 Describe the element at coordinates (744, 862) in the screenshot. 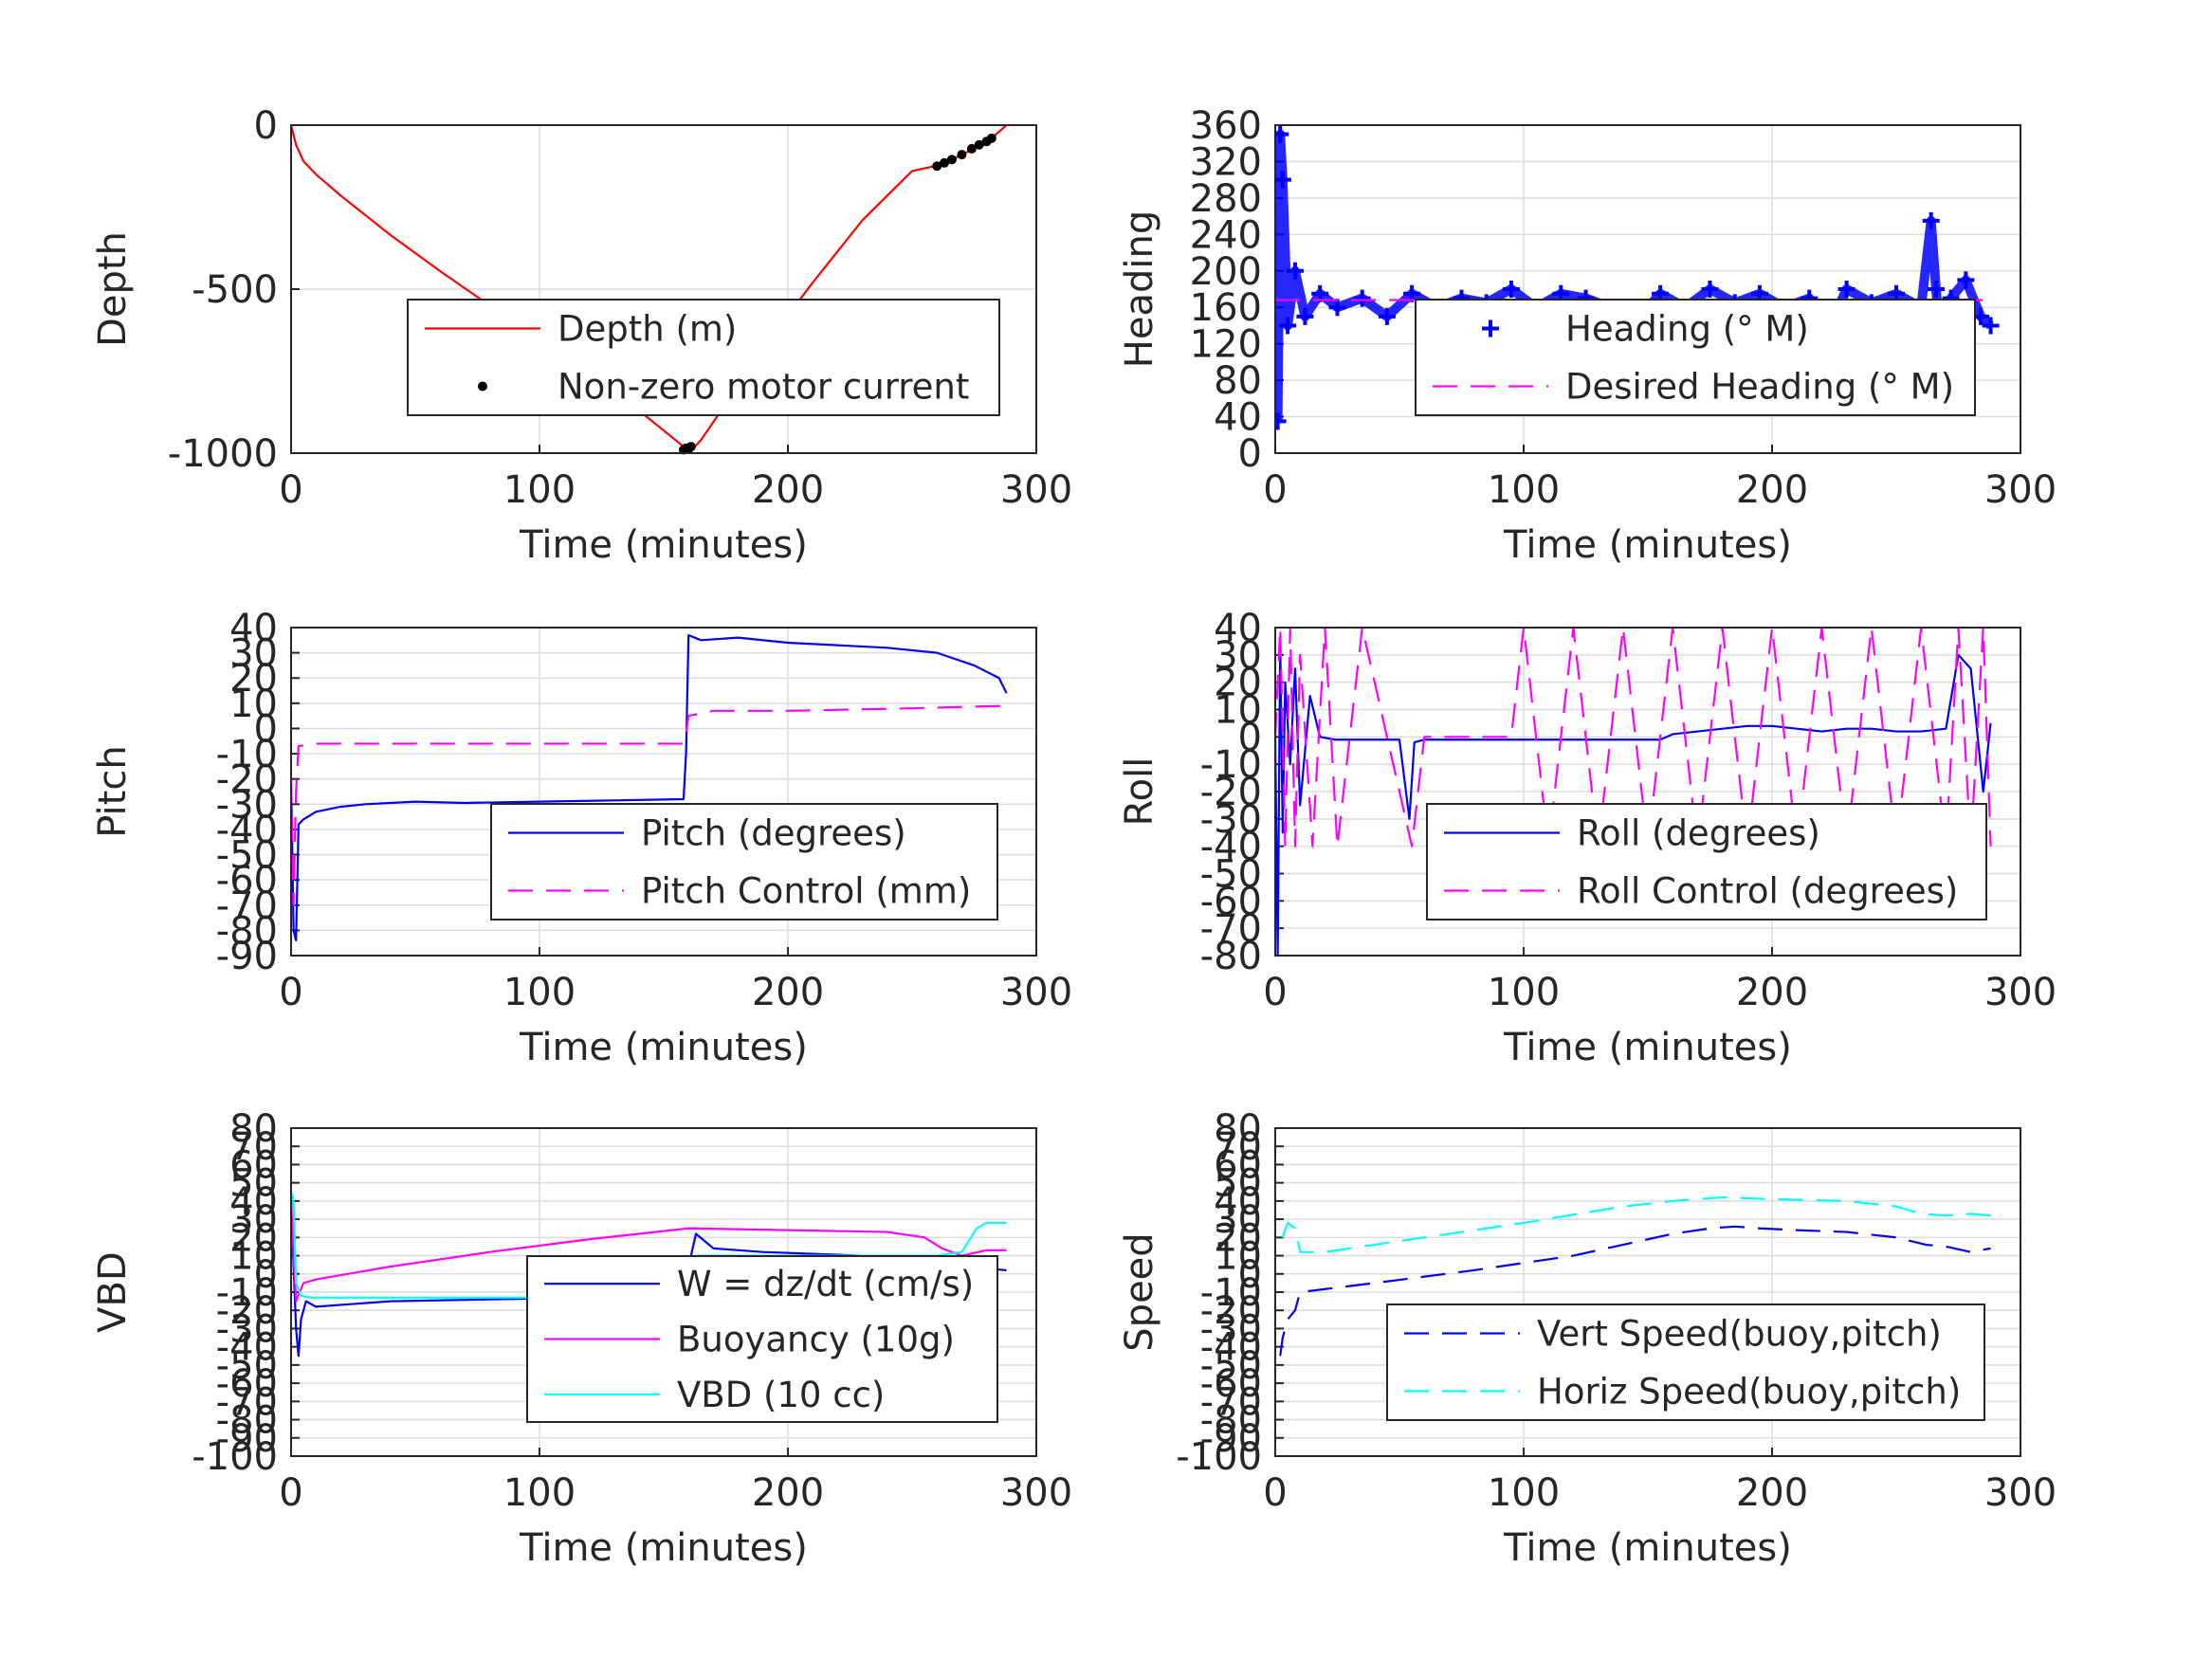

I see `legend: Pitch (degrees) Pitch Control (mm)` at that location.